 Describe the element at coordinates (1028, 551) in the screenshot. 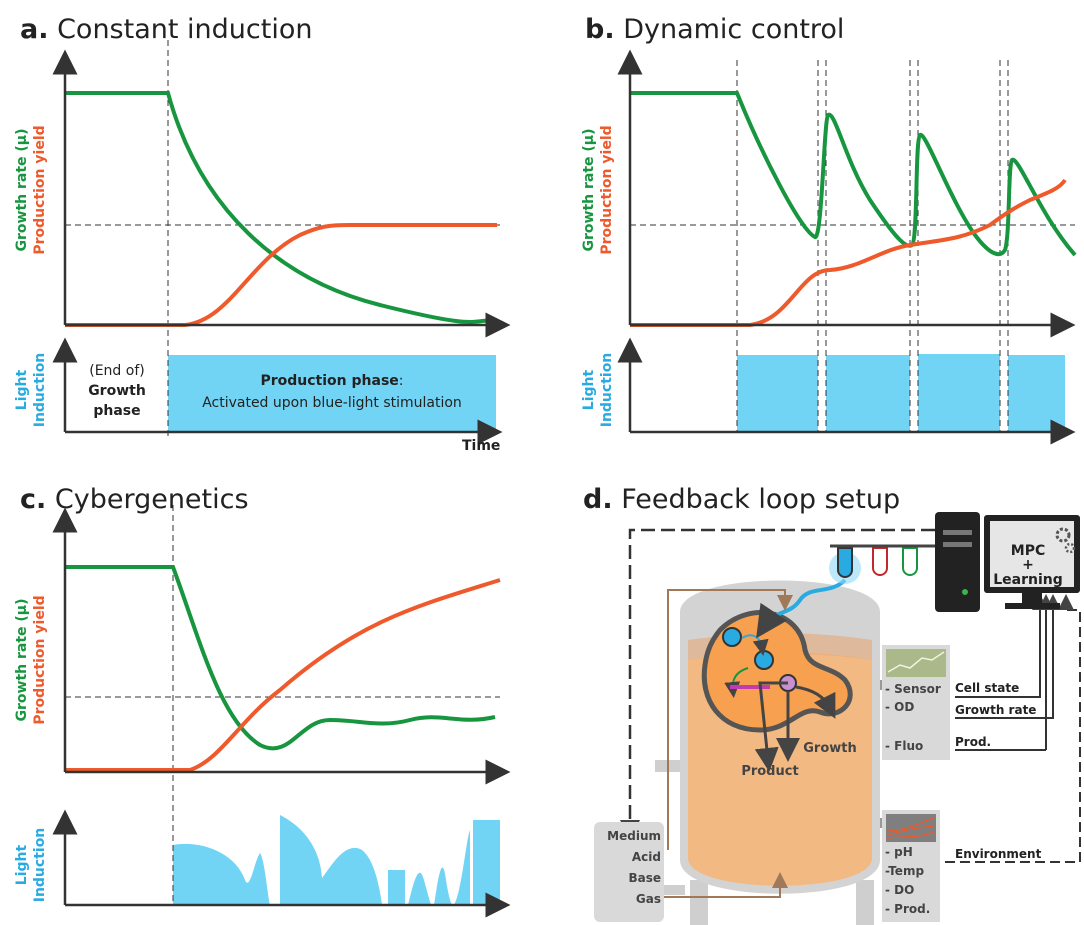

I see `computer-label: MPC` at that location.